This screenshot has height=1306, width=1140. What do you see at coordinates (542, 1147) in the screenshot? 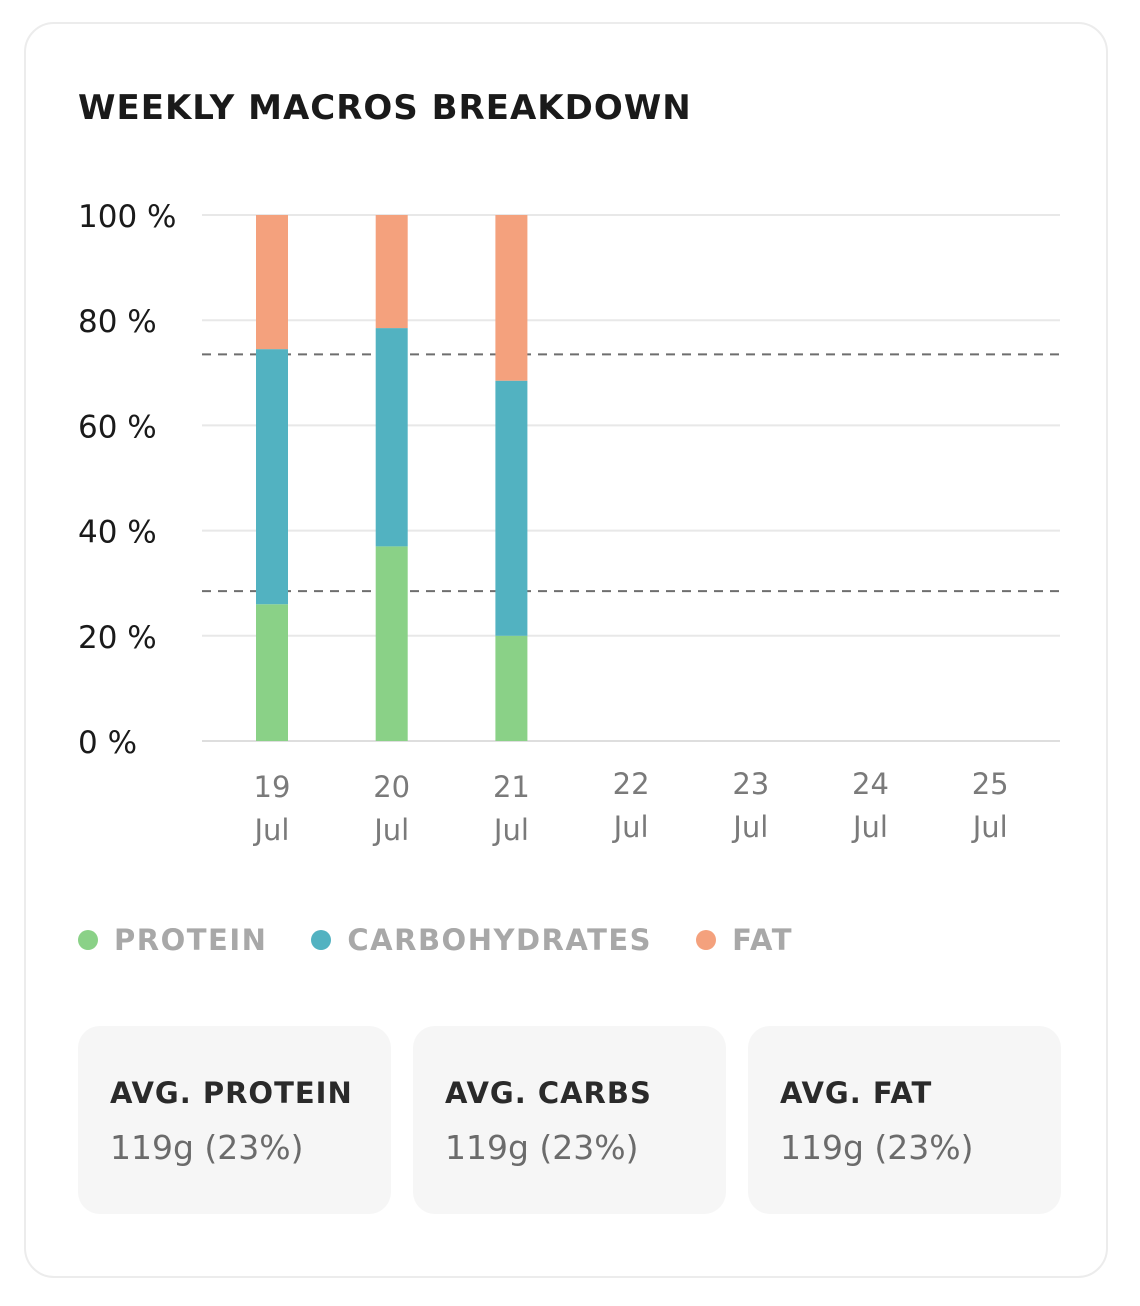
I see `avg-carbs-value: 119g (23%)` at bounding box center [542, 1147].